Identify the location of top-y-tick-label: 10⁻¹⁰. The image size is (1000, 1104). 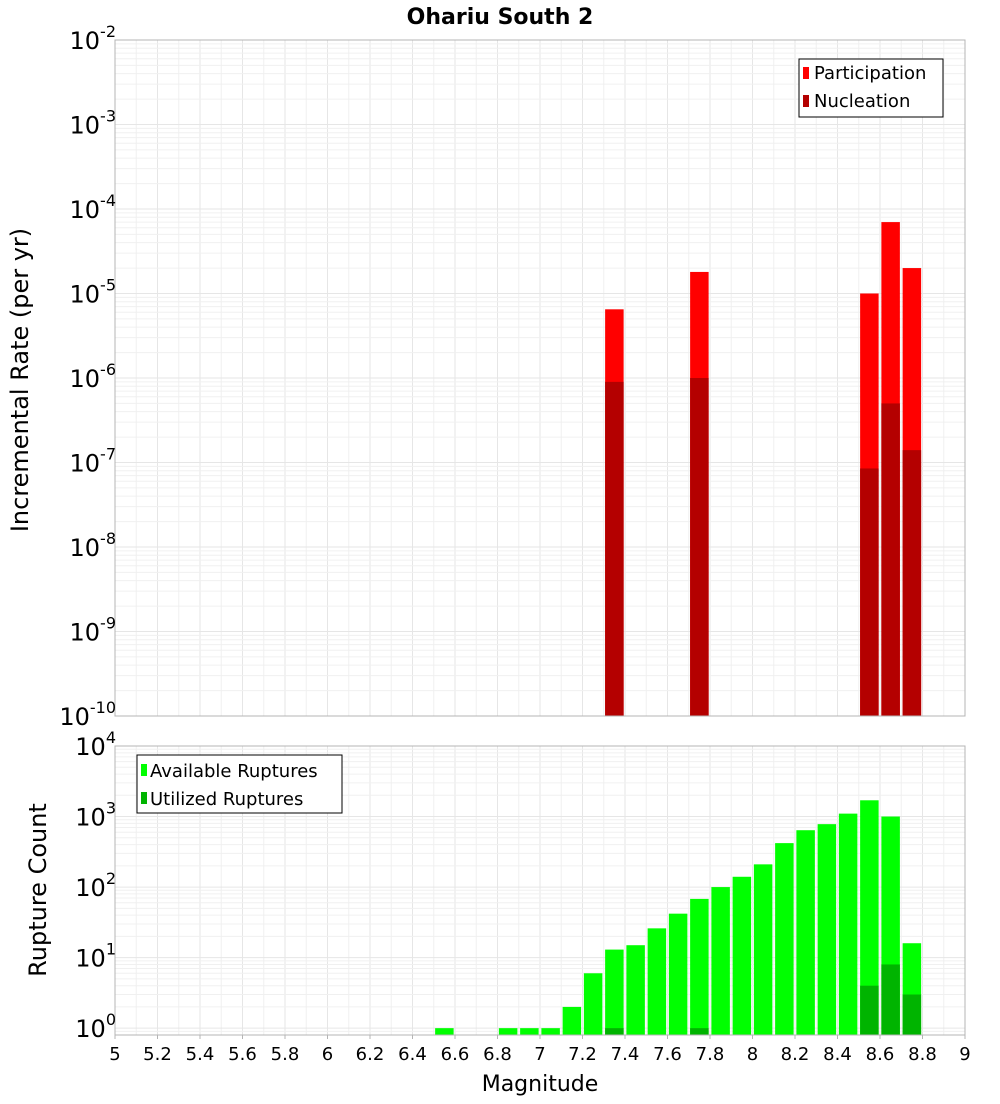
(87, 714).